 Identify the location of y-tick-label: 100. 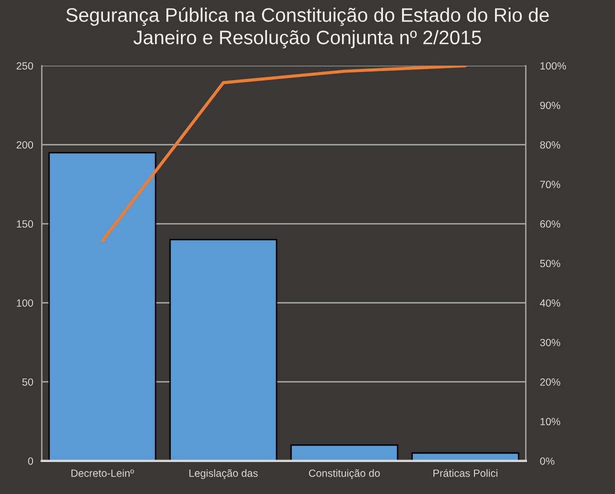
(25, 303).